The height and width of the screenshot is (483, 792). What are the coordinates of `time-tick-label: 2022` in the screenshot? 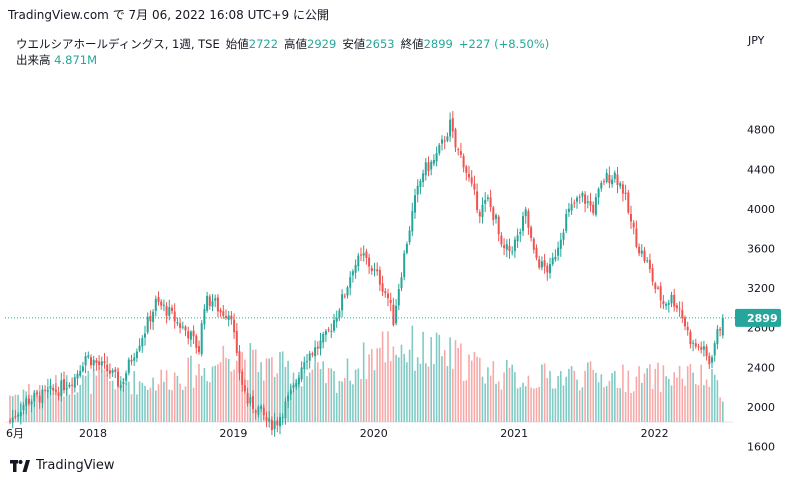 It's located at (655, 433).